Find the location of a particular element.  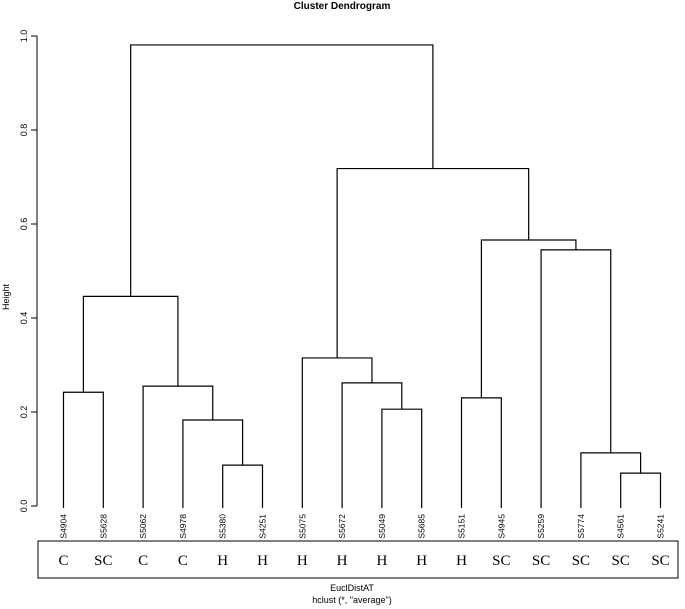

leaf-label: S4251 is located at coordinates (263, 526).